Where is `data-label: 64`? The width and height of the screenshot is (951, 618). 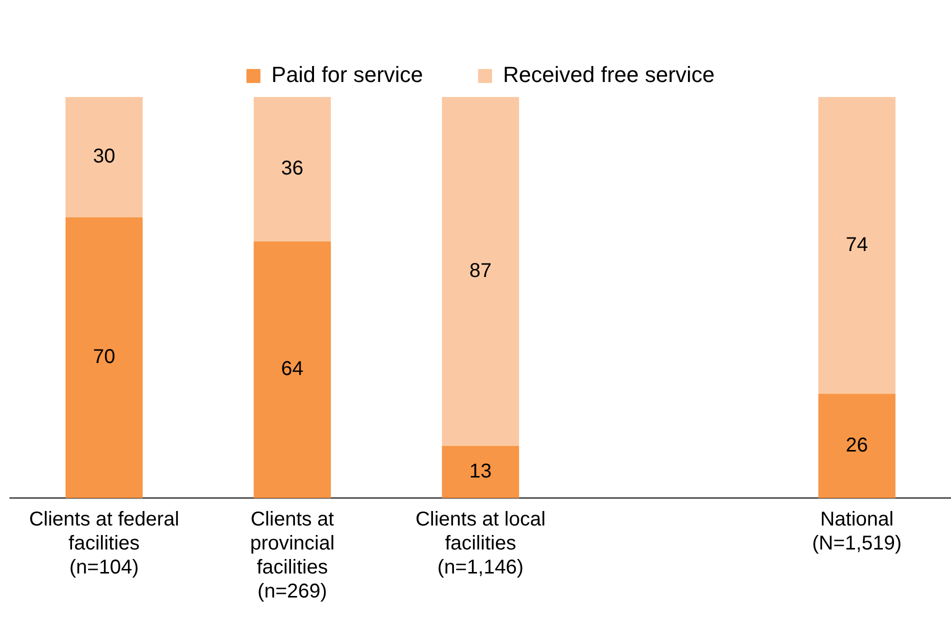 data-label: 64 is located at coordinates (292, 369).